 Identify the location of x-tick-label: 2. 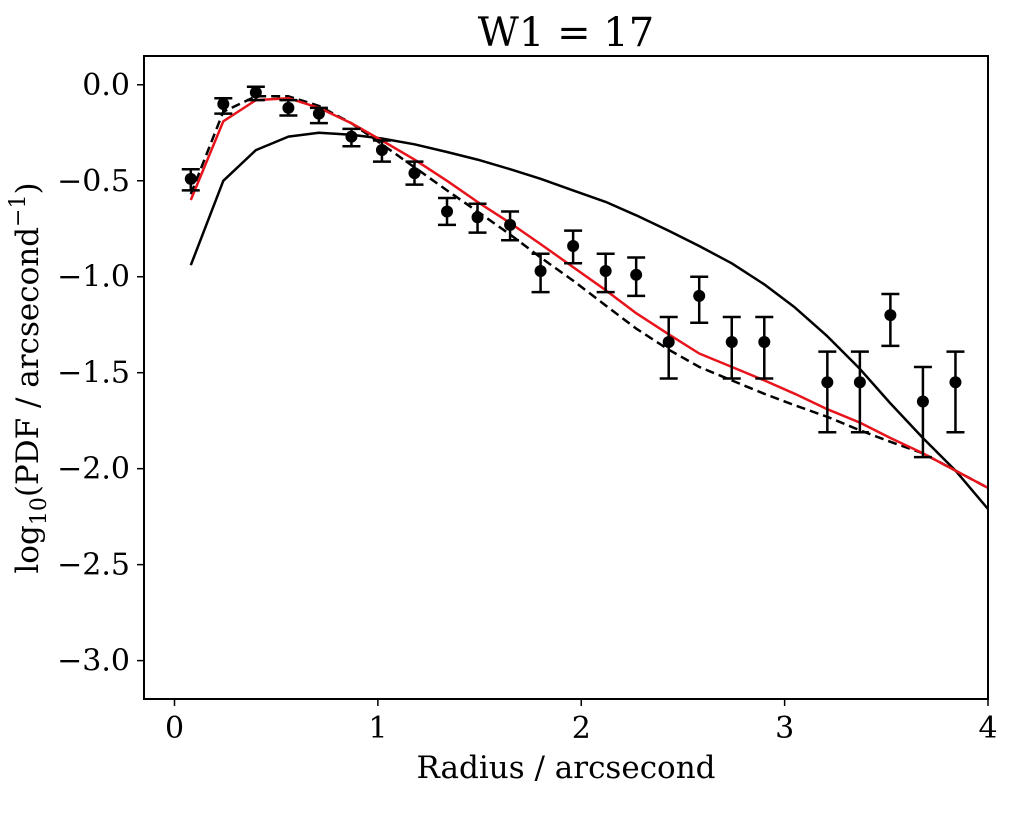
(581, 728).